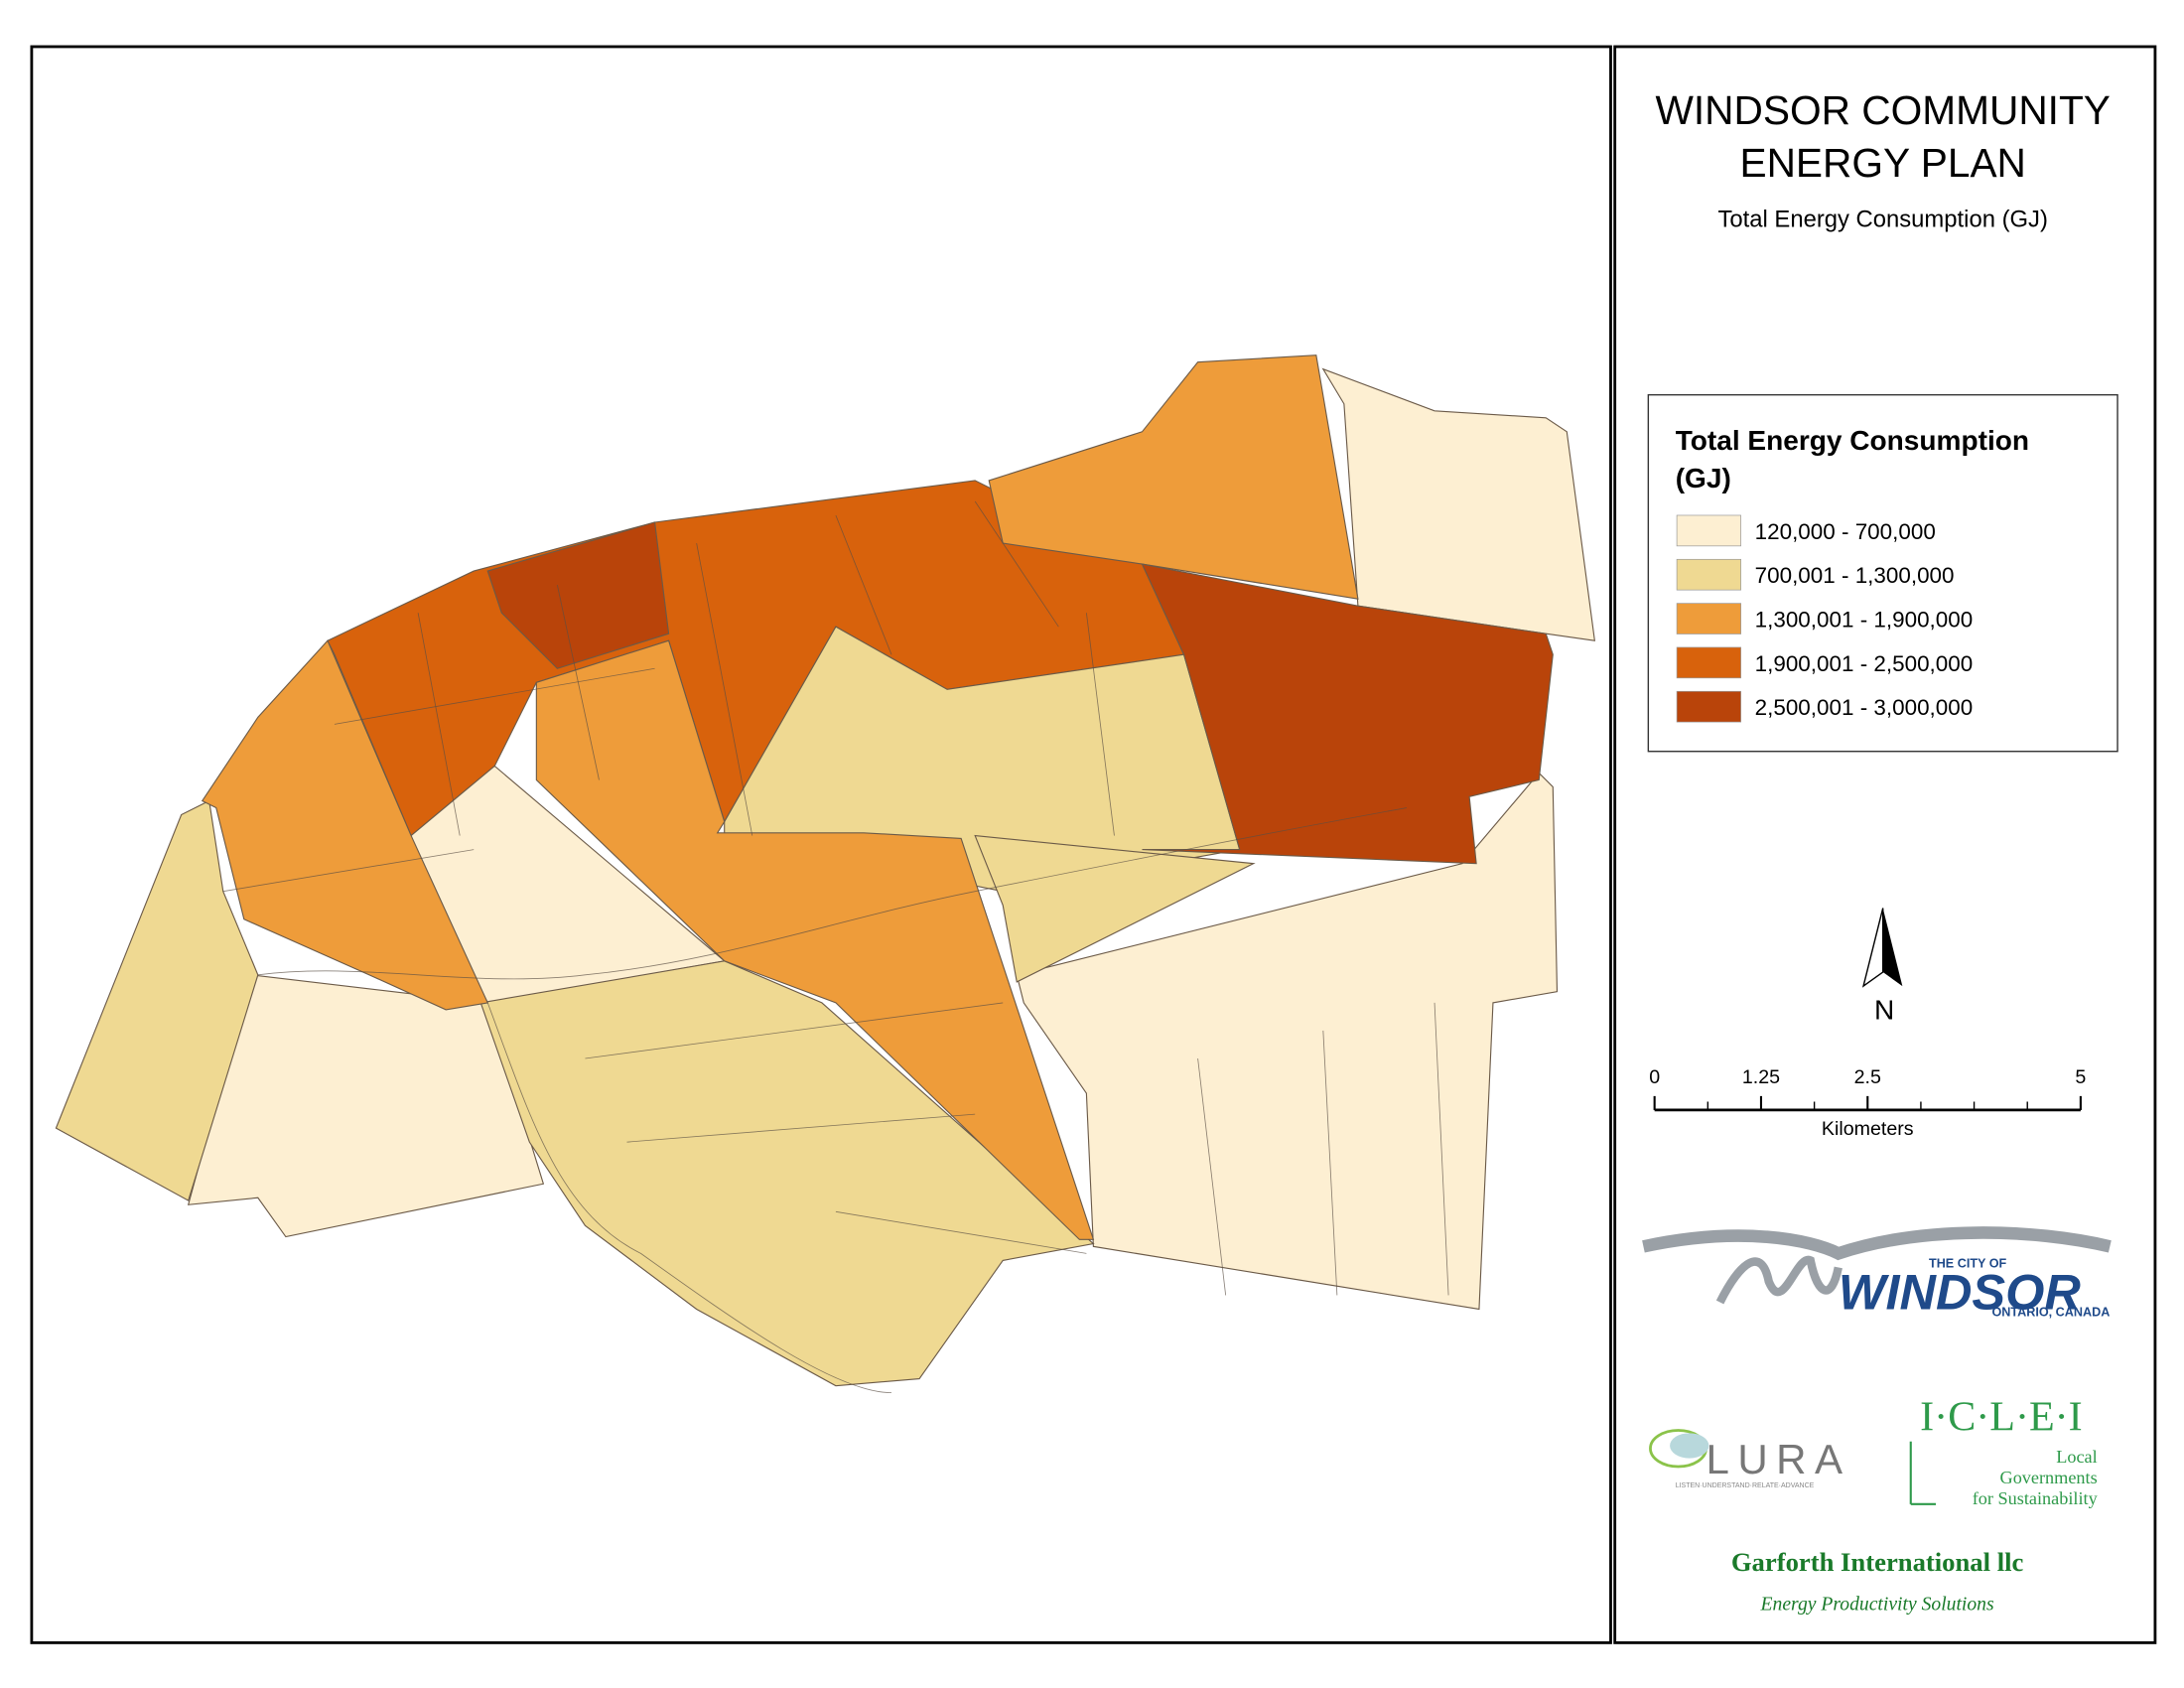 This screenshot has width=2184, height=1688. I want to click on legend-title: Total Energy Consumption, so click(1852, 440).